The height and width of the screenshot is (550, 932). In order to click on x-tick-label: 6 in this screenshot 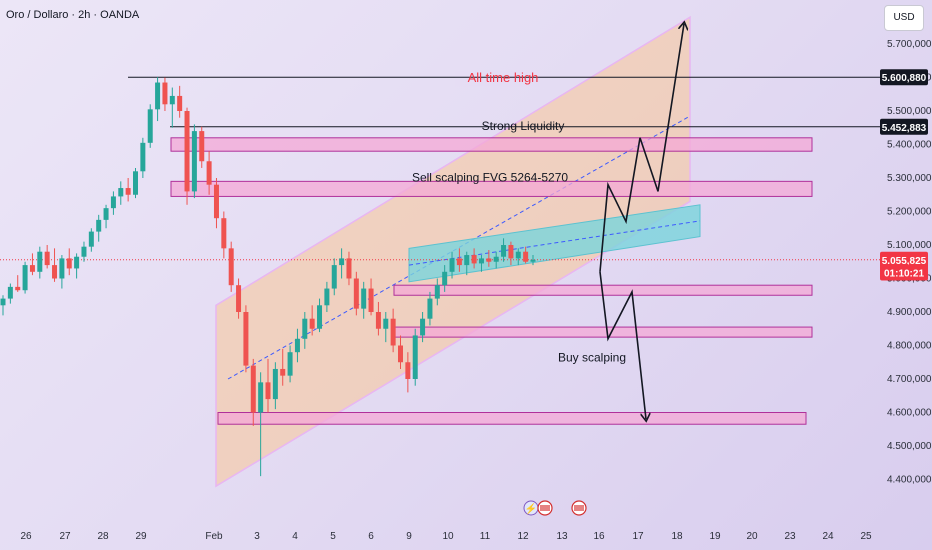, I will do `click(371, 536)`.